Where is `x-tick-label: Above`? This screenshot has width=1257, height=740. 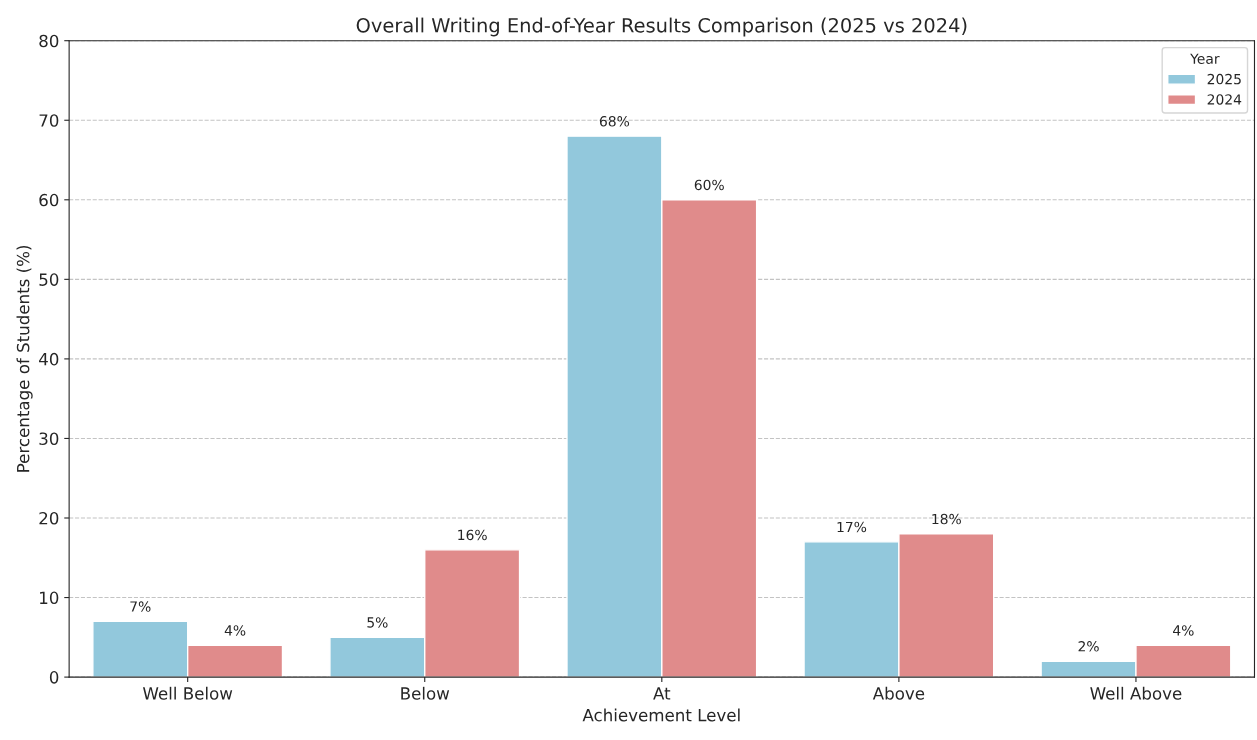
x-tick-label: Above is located at coordinates (898, 693).